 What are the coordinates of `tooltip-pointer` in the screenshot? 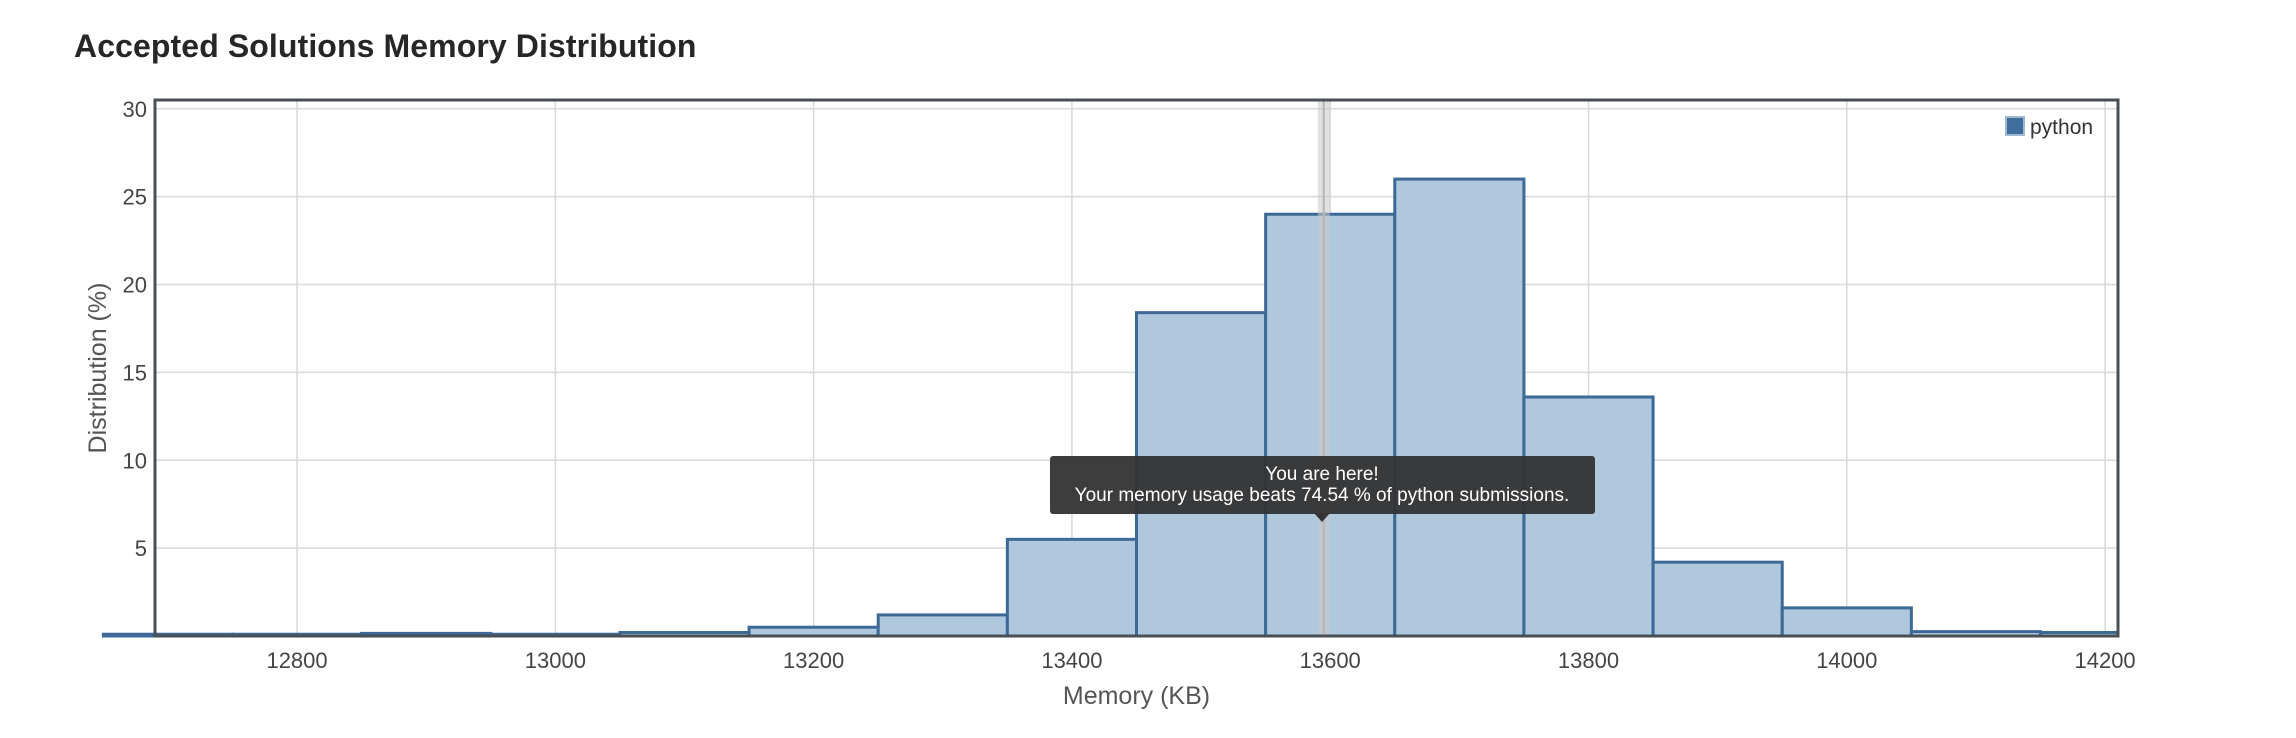 It's located at (1322, 517).